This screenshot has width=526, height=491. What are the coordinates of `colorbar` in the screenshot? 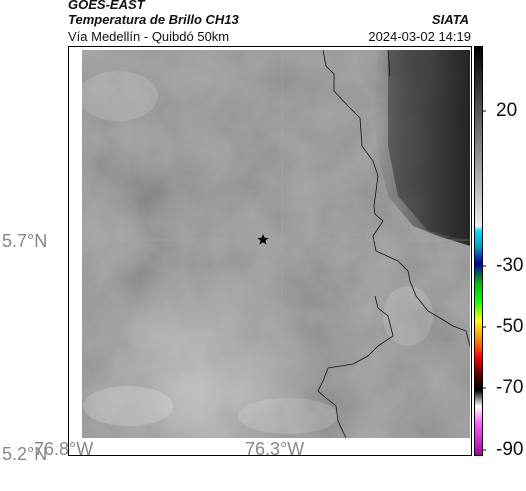 It's located at (480, 251).